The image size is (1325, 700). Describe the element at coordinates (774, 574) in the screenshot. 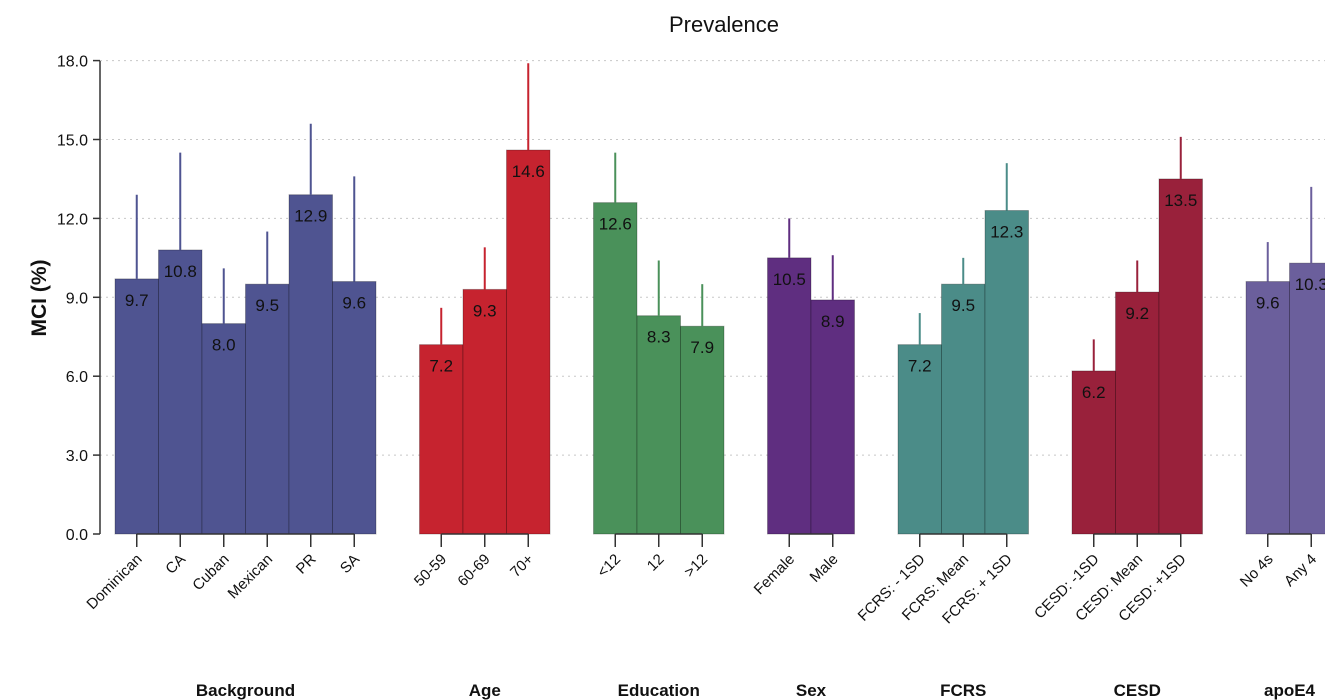

I see `x-tick-label: Female` at that location.